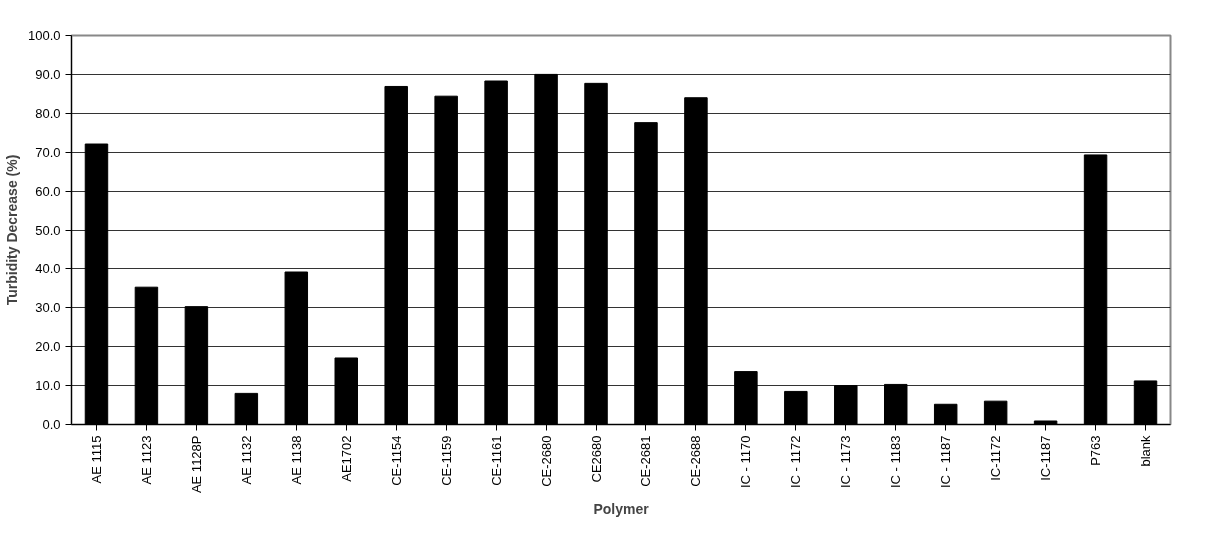 Image resolution: width=1225 pixels, height=535 pixels. Describe the element at coordinates (646, 461) in the screenshot. I see `x-tick-label: CE-2681` at that location.